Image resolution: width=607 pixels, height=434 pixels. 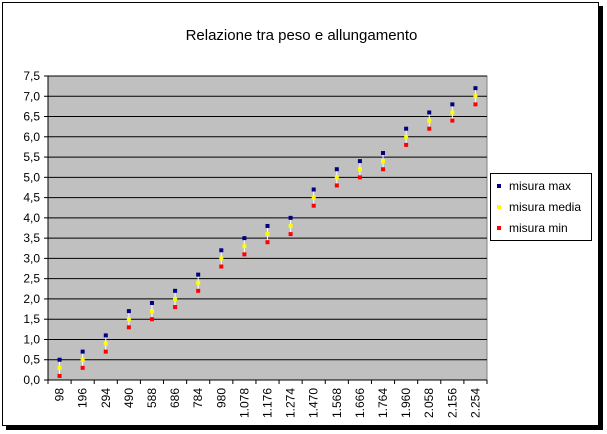 I want to click on x-tick-label: 2.156, so click(x=452, y=403).